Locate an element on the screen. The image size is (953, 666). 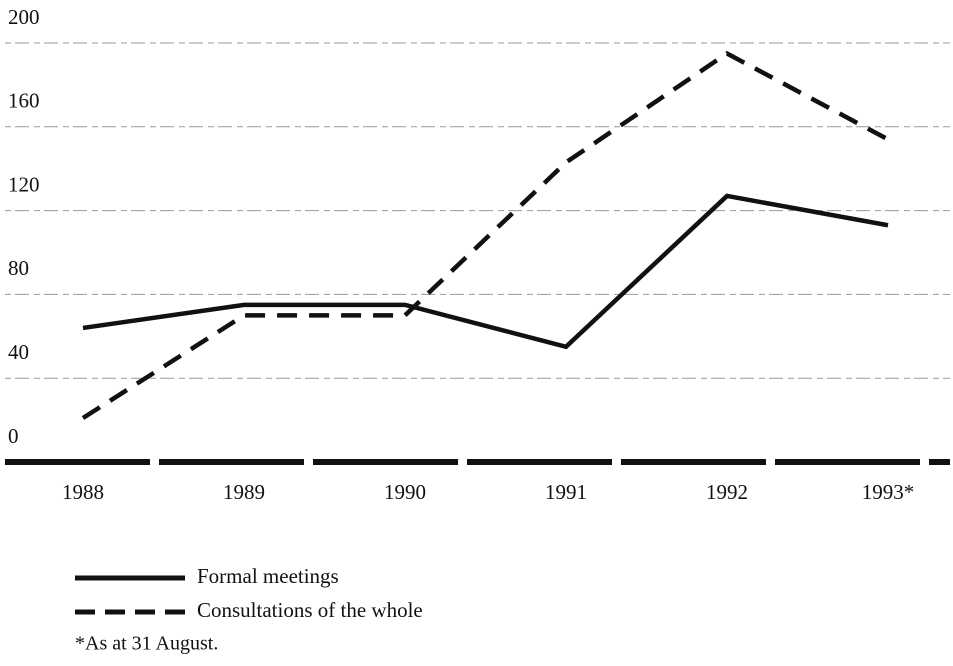
x-tick-label: 1992 is located at coordinates (727, 492).